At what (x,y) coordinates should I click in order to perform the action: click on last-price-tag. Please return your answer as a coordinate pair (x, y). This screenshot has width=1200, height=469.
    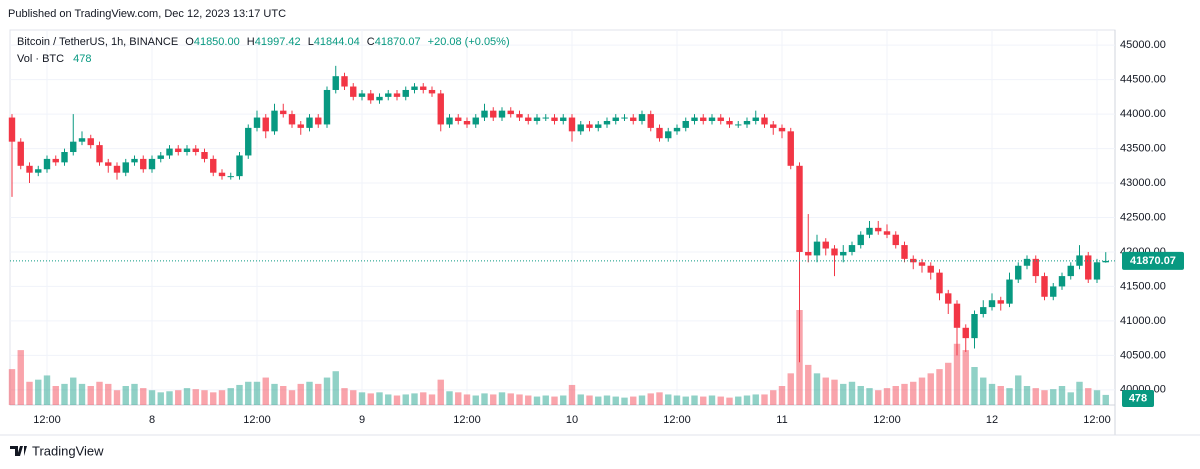
    Looking at the image, I should click on (1153, 260).